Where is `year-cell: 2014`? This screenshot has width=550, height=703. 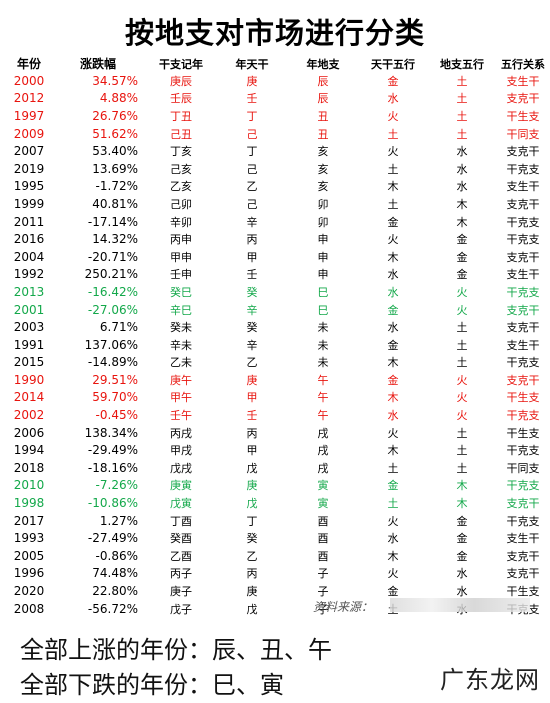
year-cell: 2014 is located at coordinates (29, 397).